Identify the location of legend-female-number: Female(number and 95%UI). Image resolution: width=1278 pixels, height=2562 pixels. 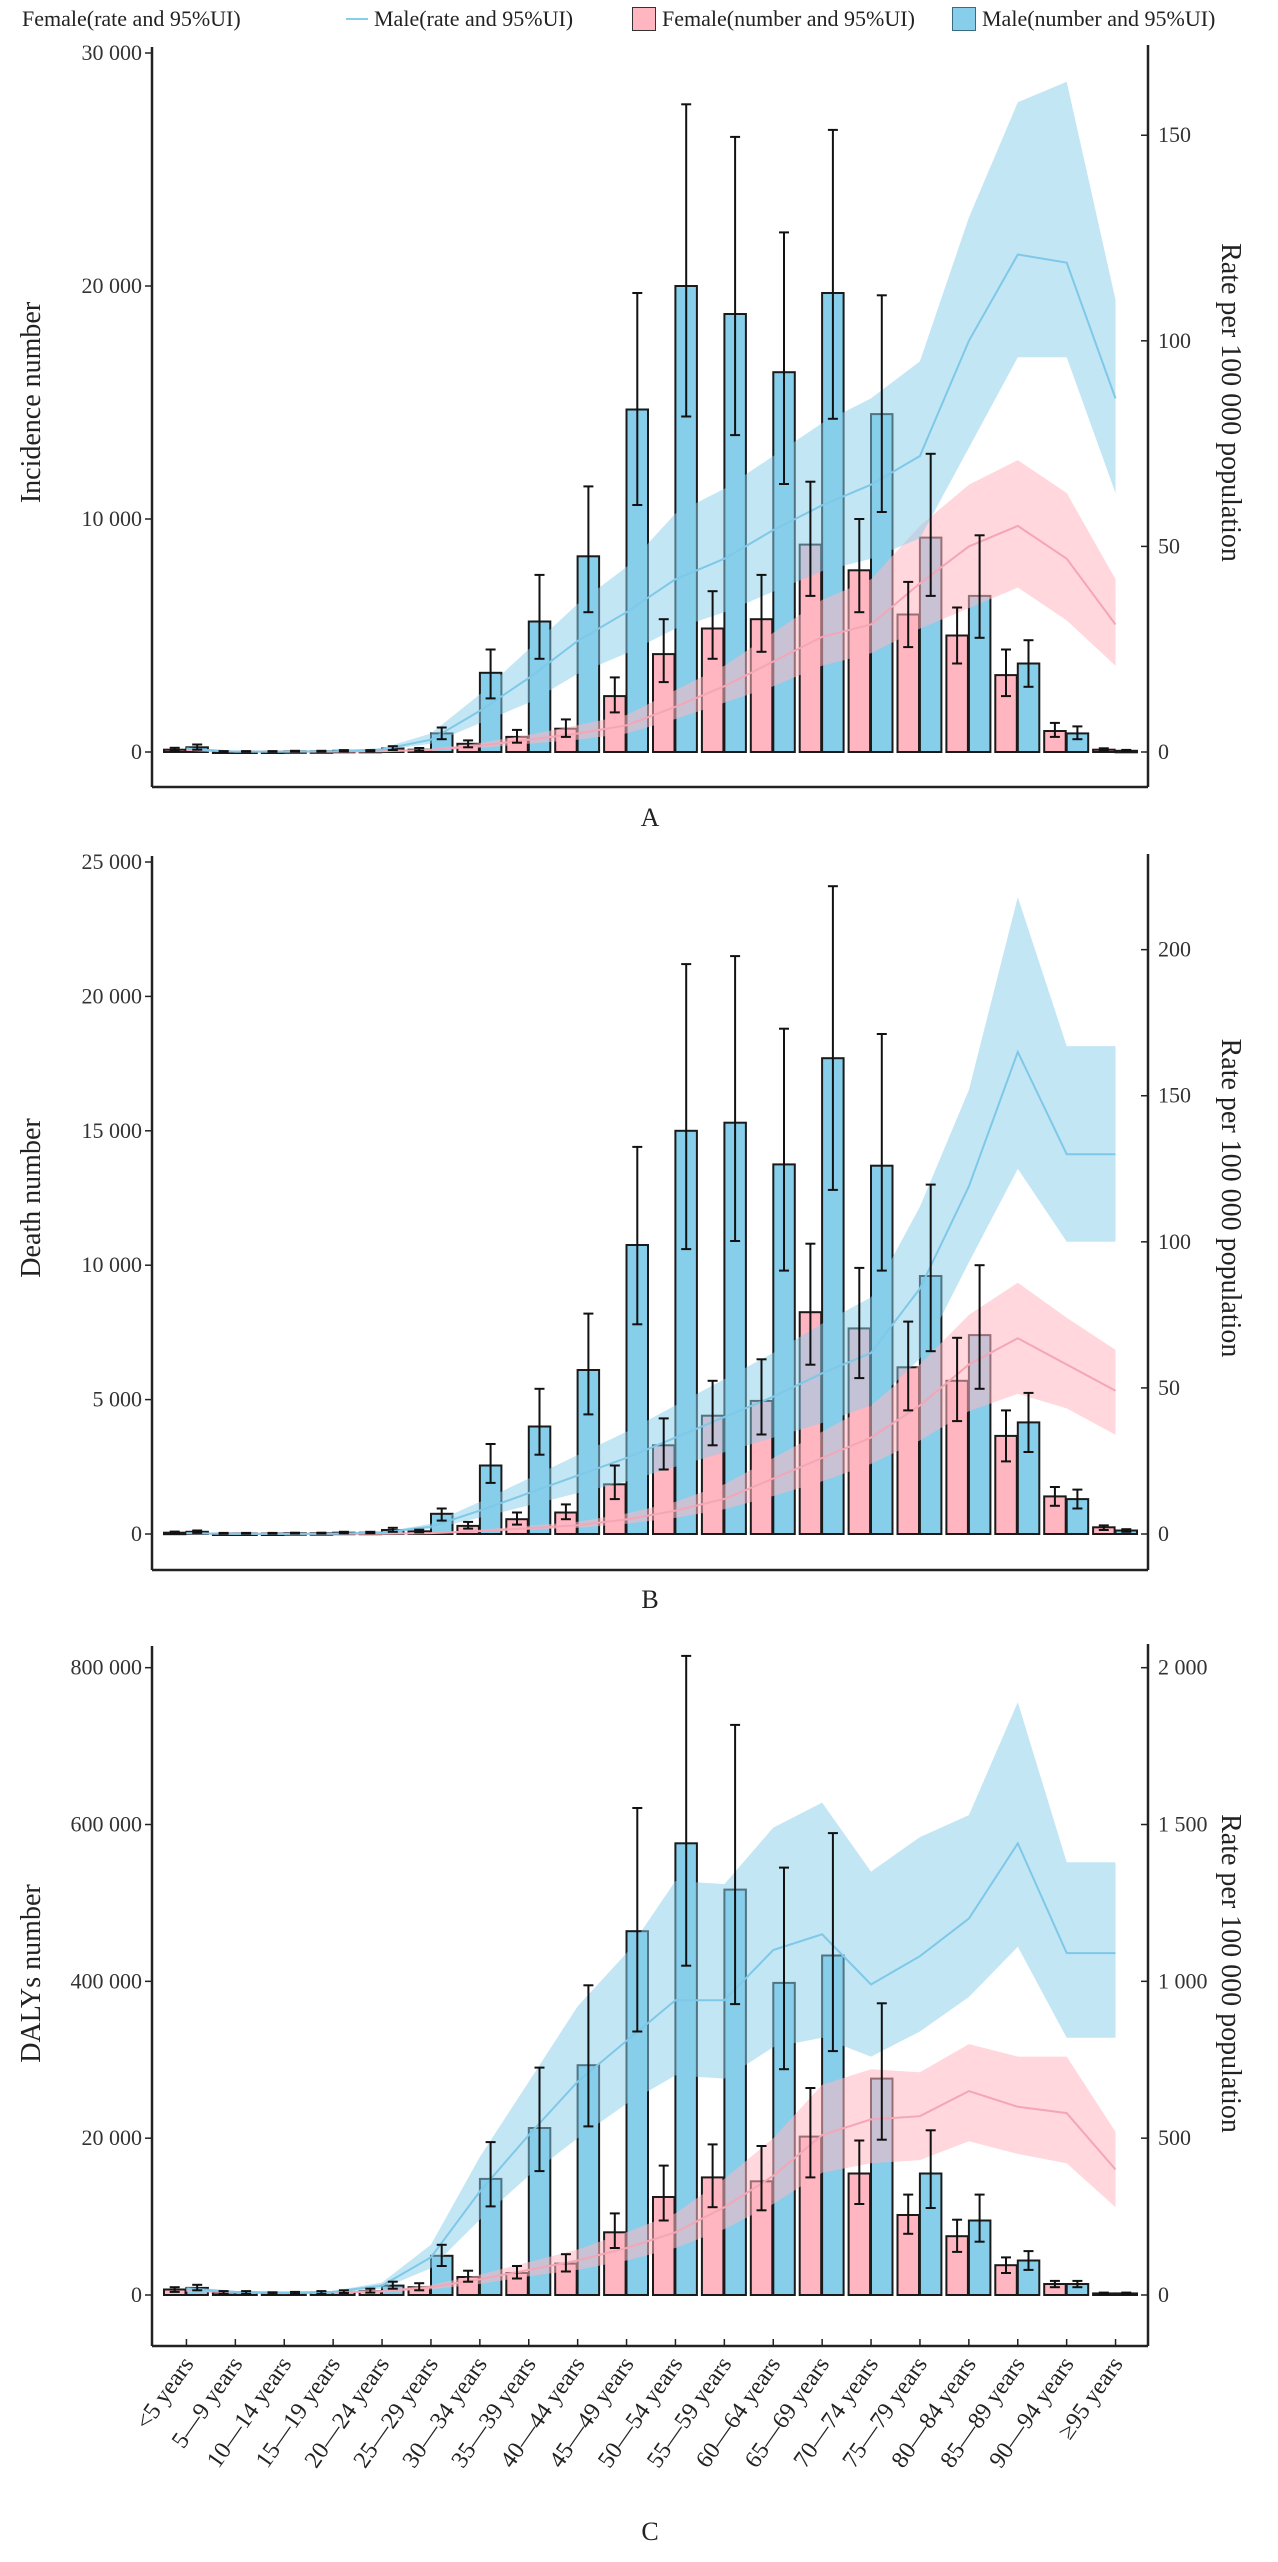
(773, 19).